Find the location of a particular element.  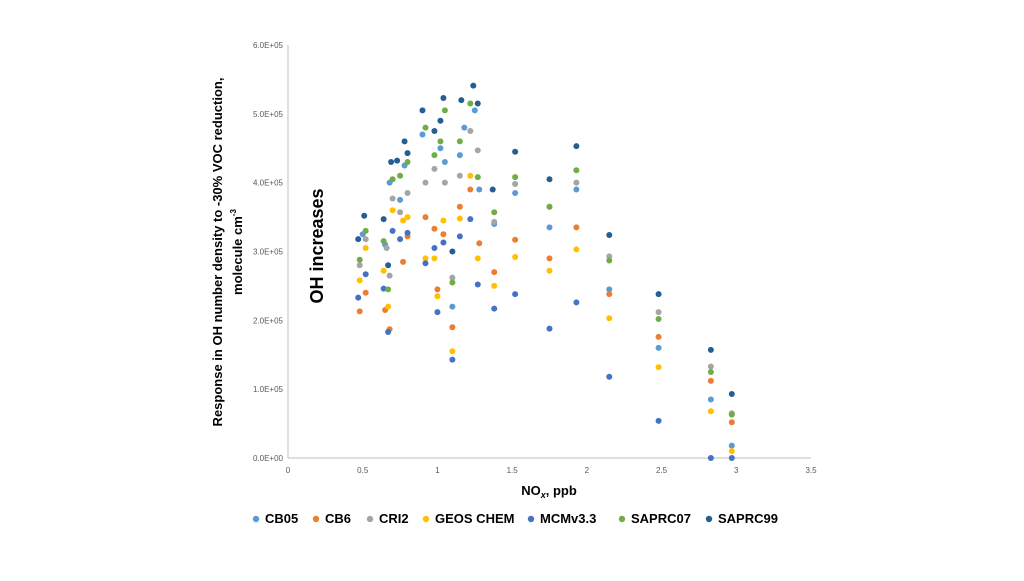

legend-label-cb6: CB6 is located at coordinates (338, 518).